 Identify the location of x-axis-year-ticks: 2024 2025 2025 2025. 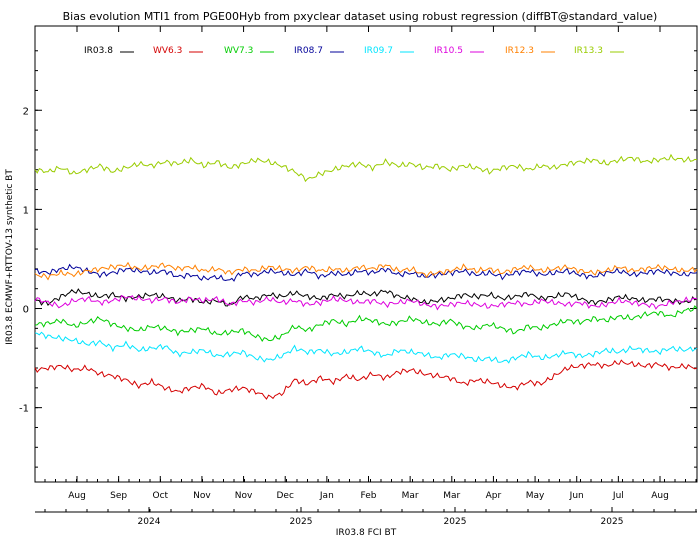
(370, 517).